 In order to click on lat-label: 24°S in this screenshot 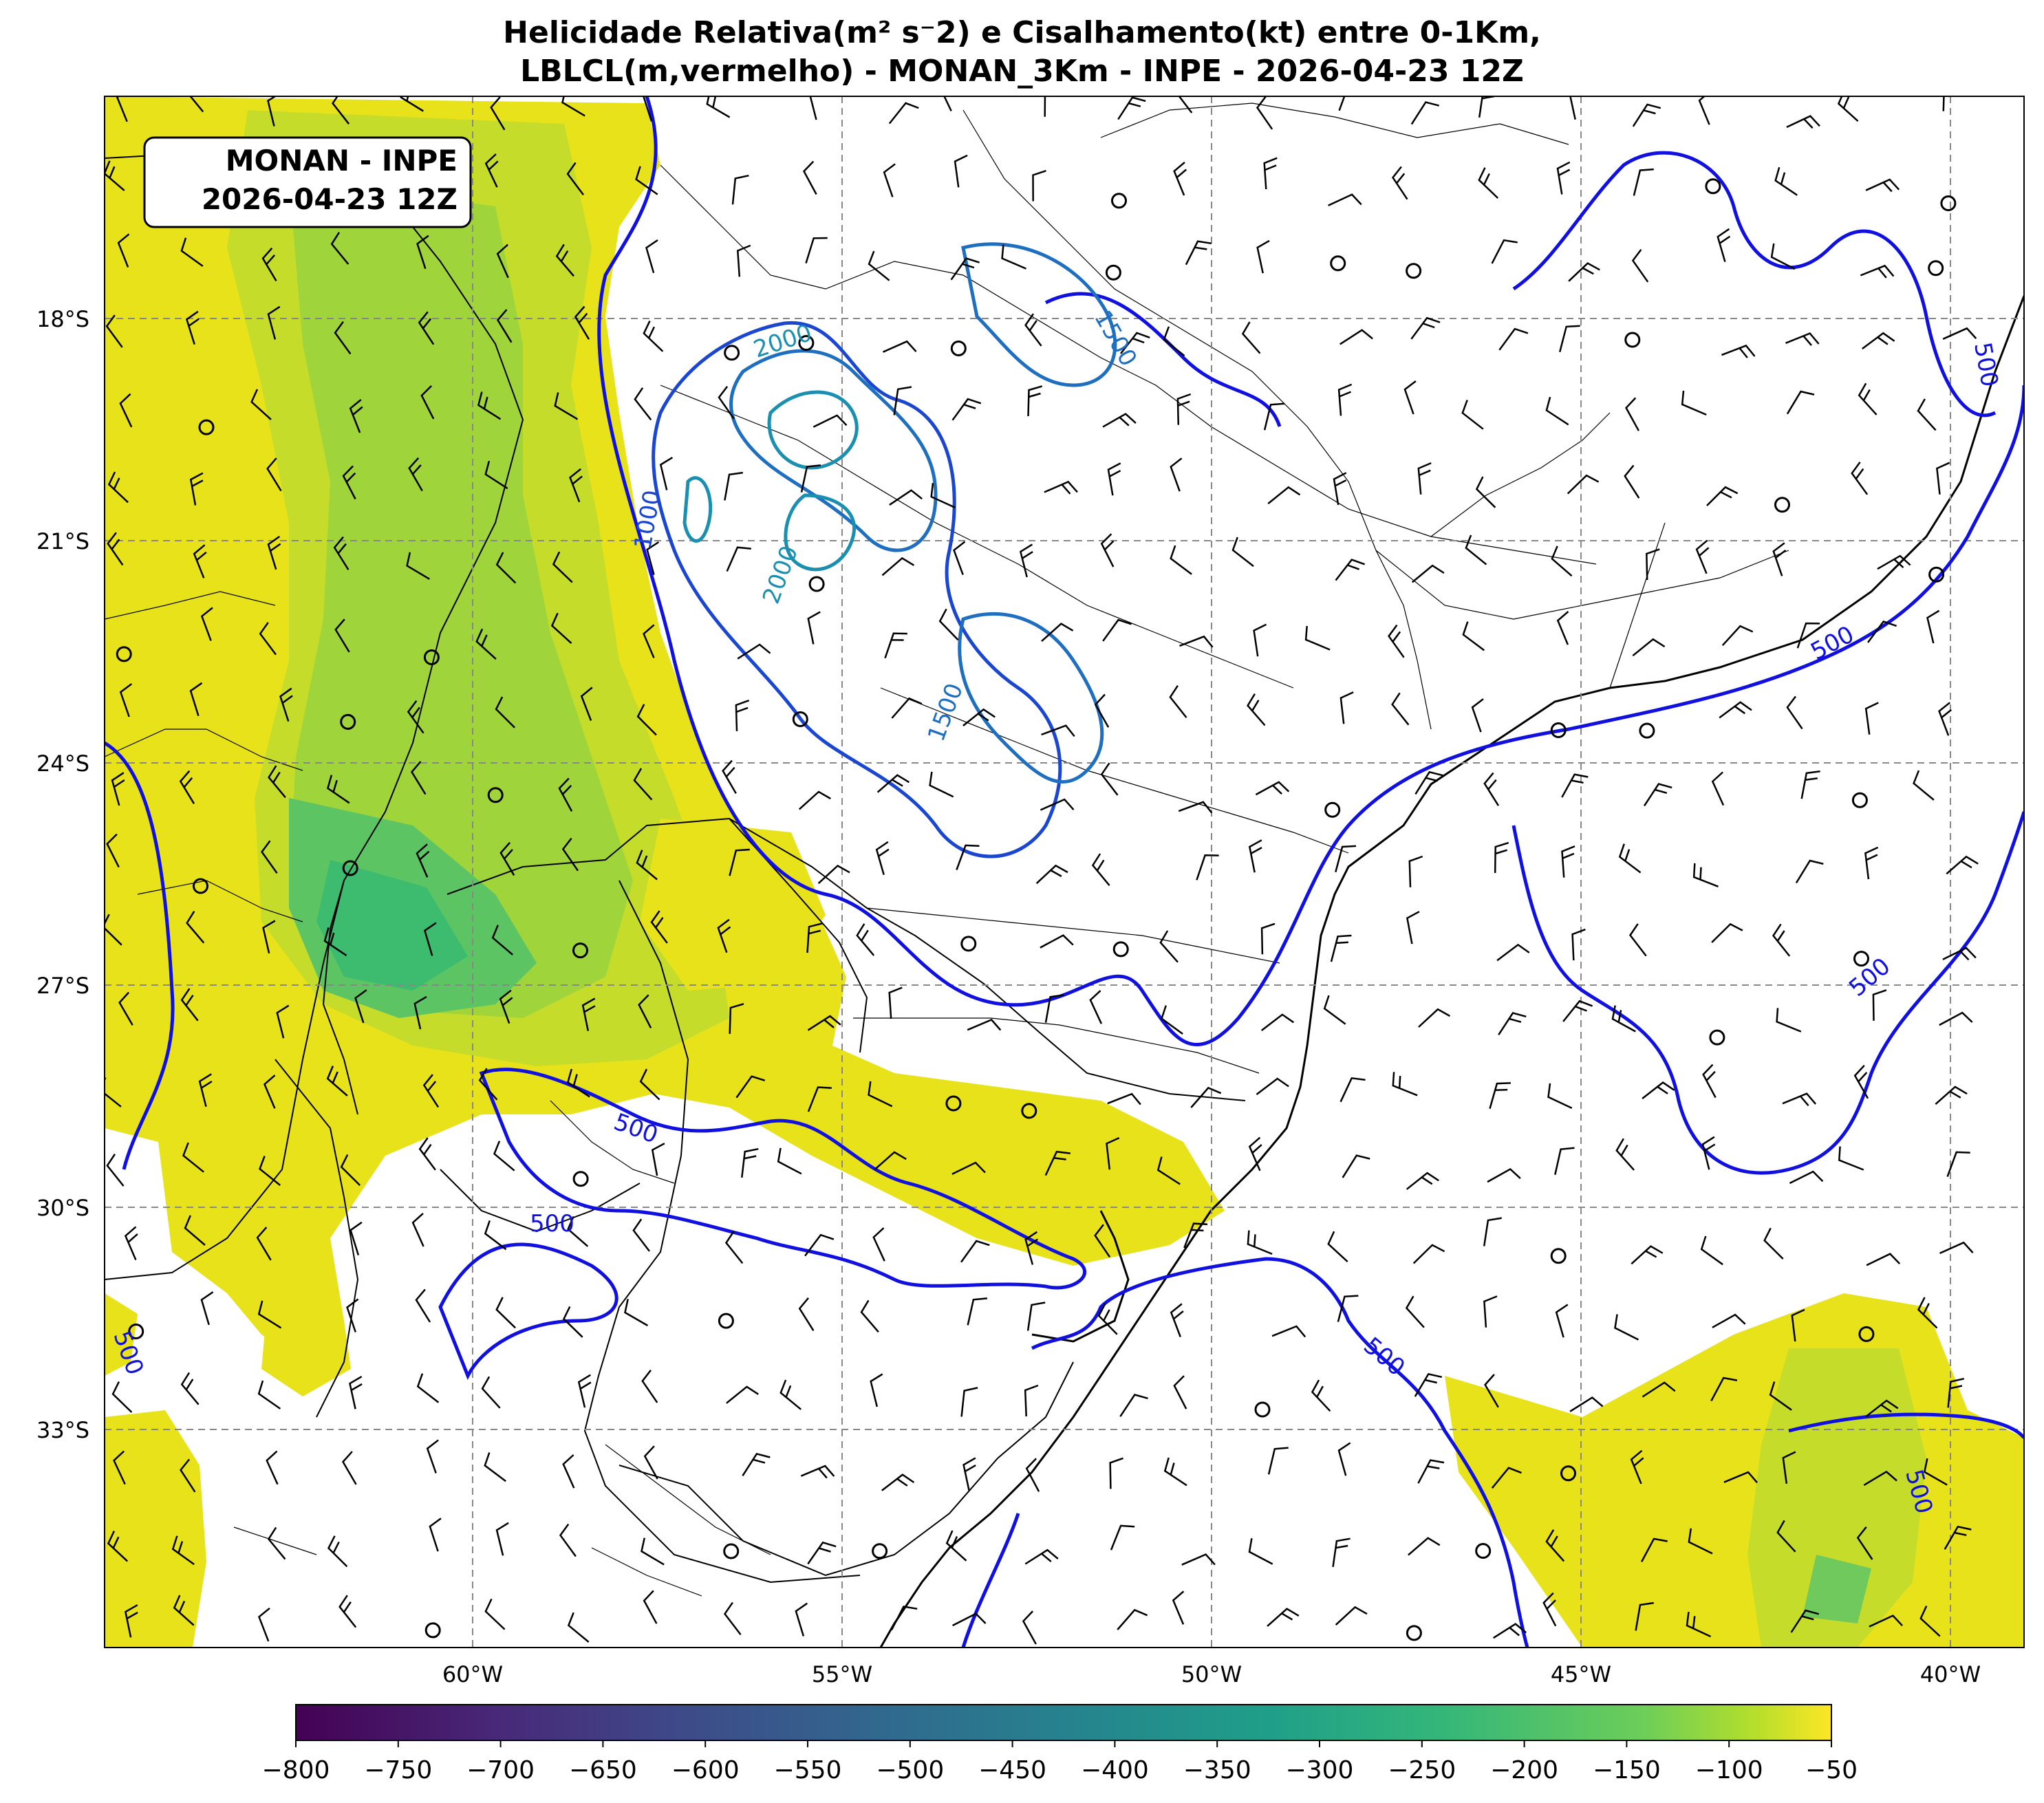, I will do `click(62, 764)`.